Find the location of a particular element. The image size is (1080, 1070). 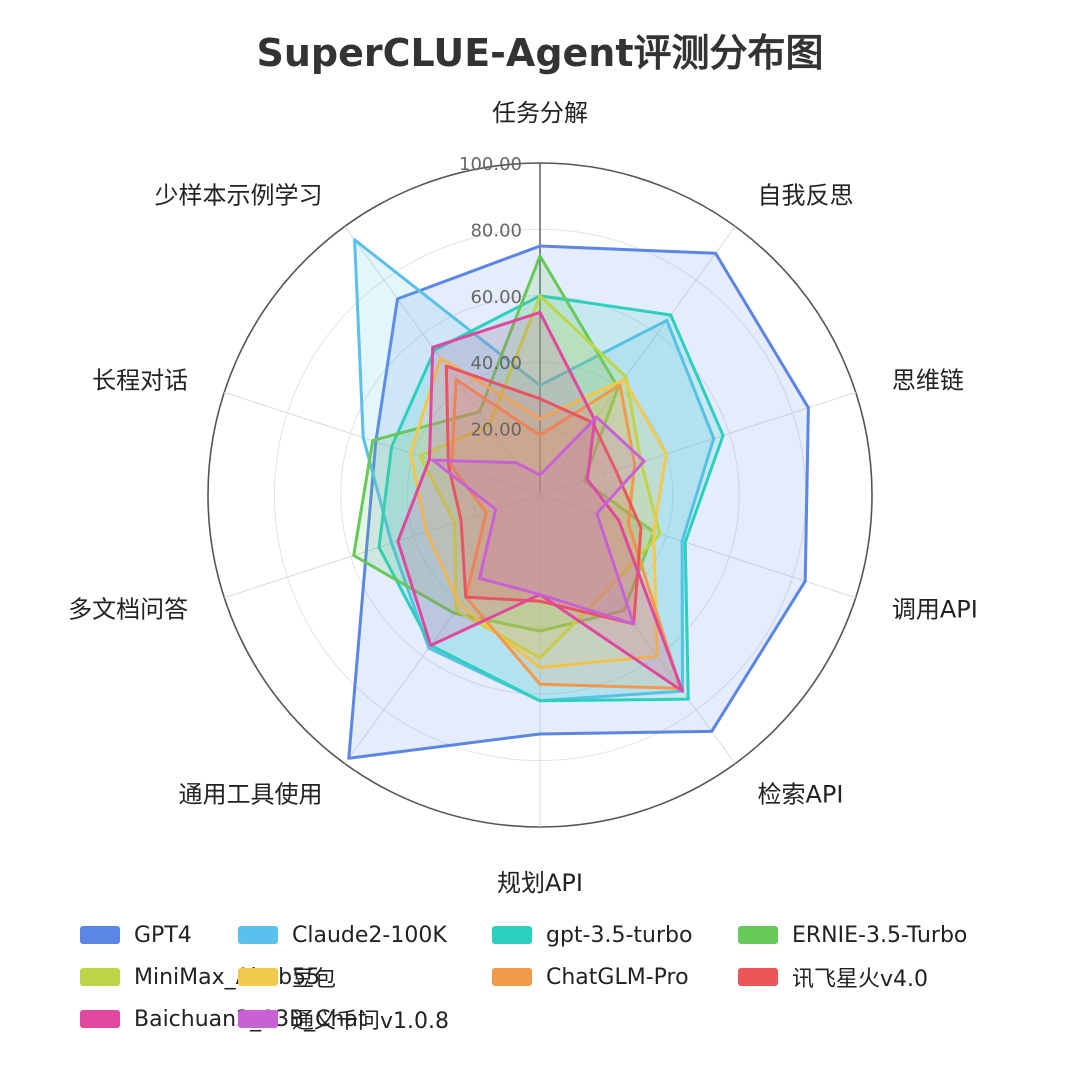

radar-tick-label: 60.00 is located at coordinates (496, 297).